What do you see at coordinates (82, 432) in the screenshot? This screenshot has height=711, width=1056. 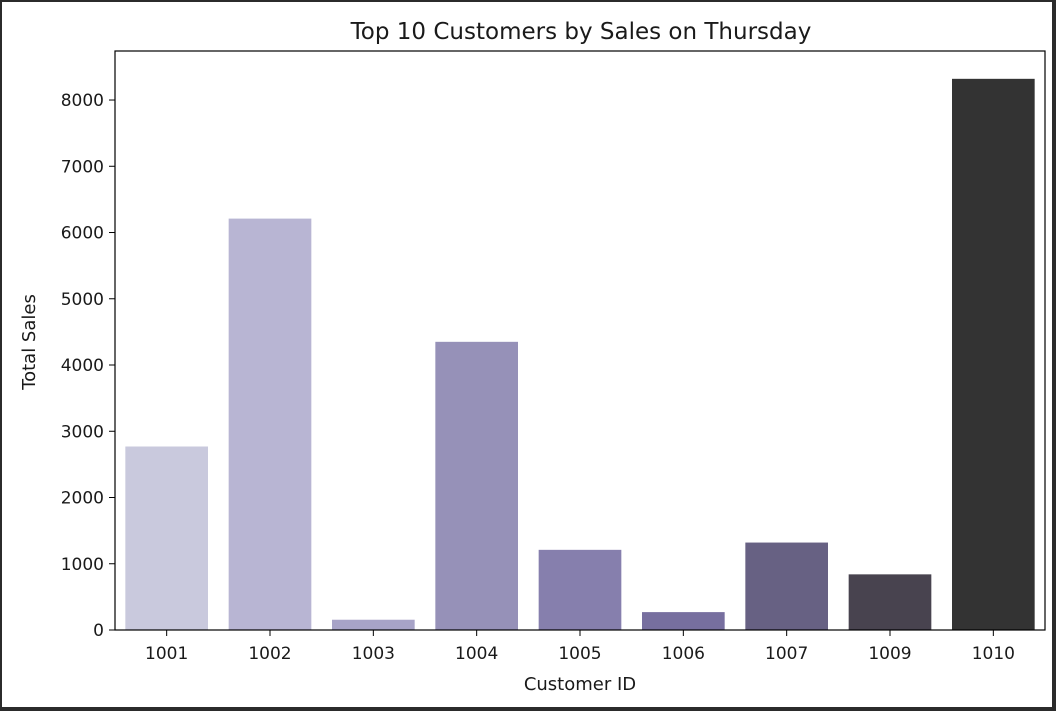 I see `y-tick-label-3000: 3000` at bounding box center [82, 432].